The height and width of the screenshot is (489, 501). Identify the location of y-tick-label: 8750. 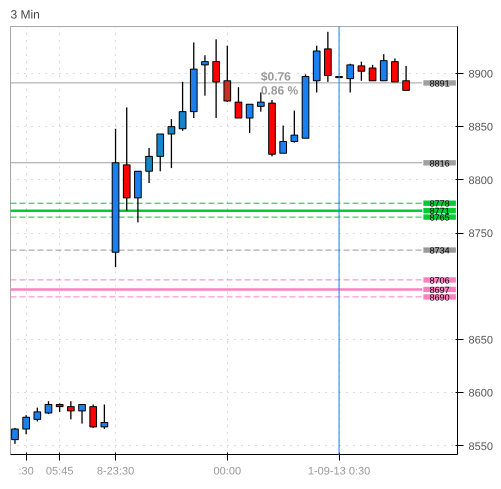
(480, 234).